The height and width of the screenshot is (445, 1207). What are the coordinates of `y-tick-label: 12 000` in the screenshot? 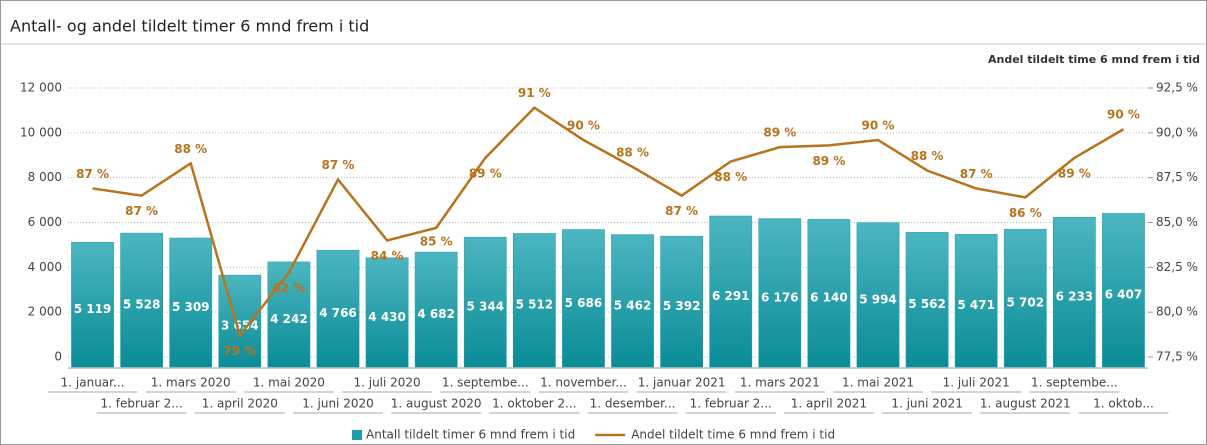 It's located at (41, 88).